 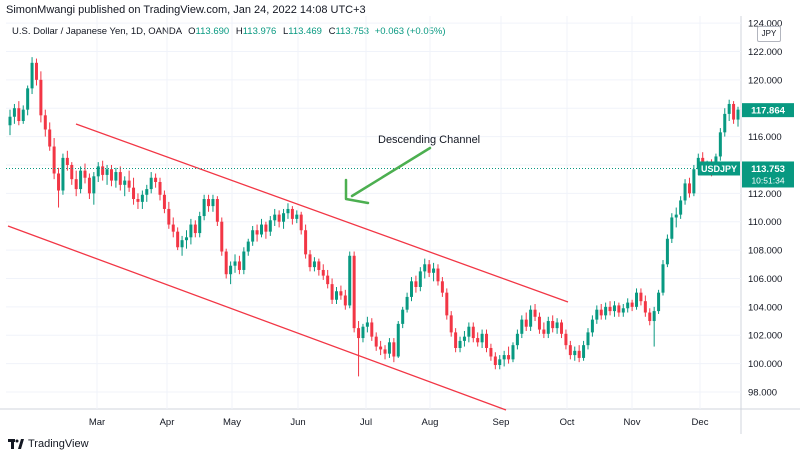 I want to click on y-tick-label: 110.000, so click(x=765, y=222).